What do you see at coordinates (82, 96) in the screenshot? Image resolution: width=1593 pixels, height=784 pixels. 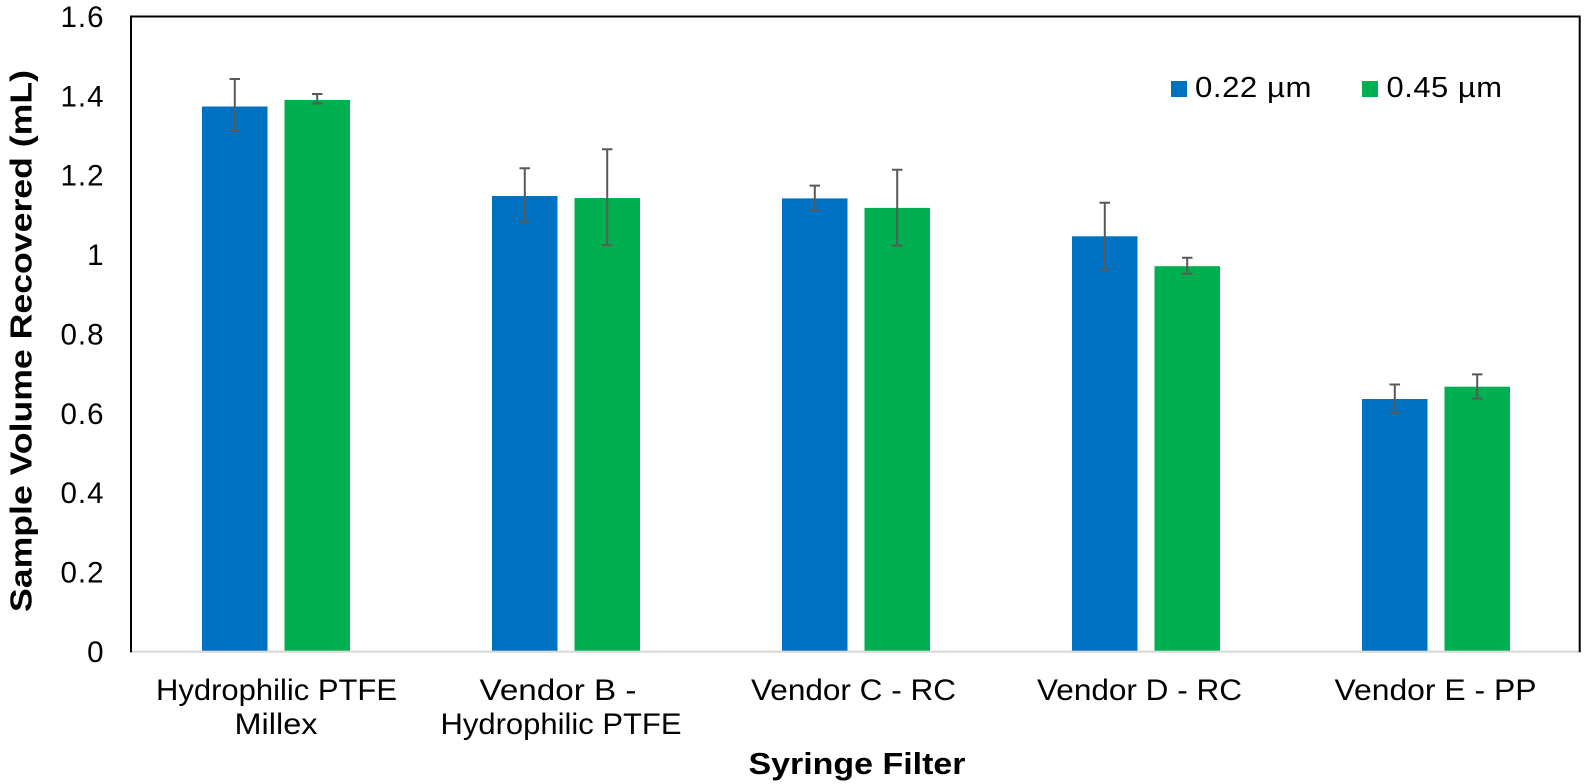 I see `svg-text: 1.4` at bounding box center [82, 96].